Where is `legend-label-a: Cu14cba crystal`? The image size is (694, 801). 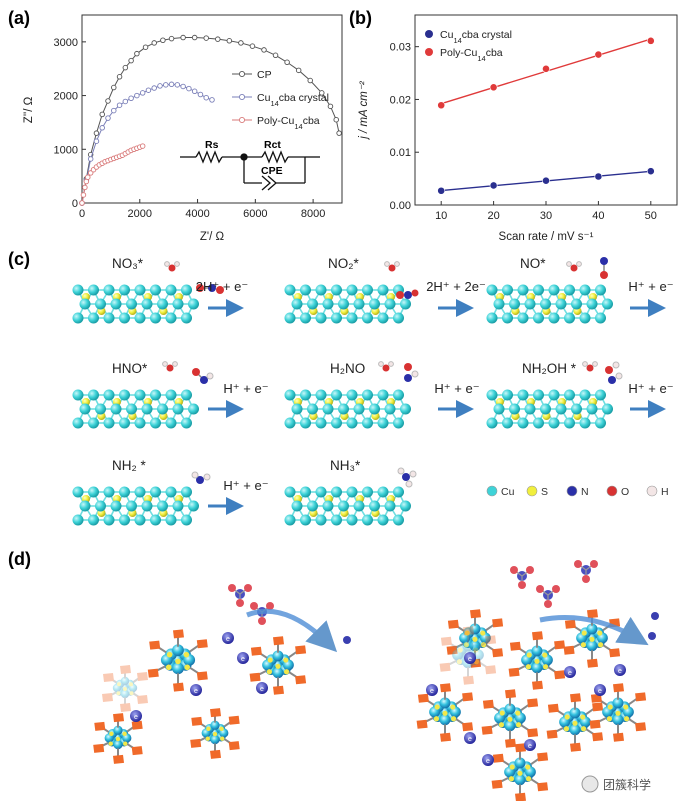 legend-label-a: Cu14cba crystal is located at coordinates (293, 100).